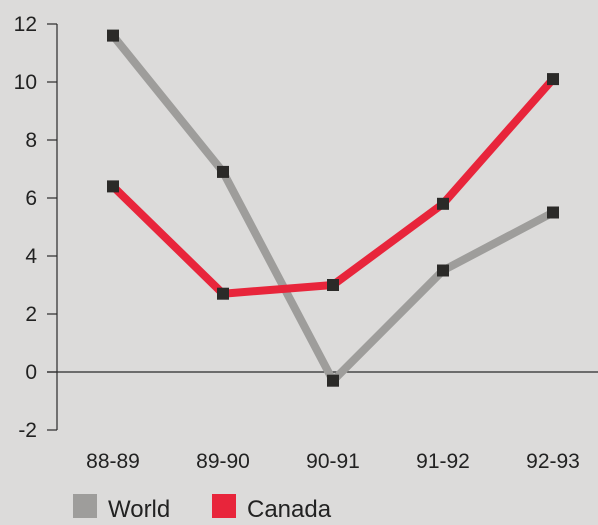 The width and height of the screenshot is (598, 525). I want to click on y-tick-label: 10, so click(25, 82).